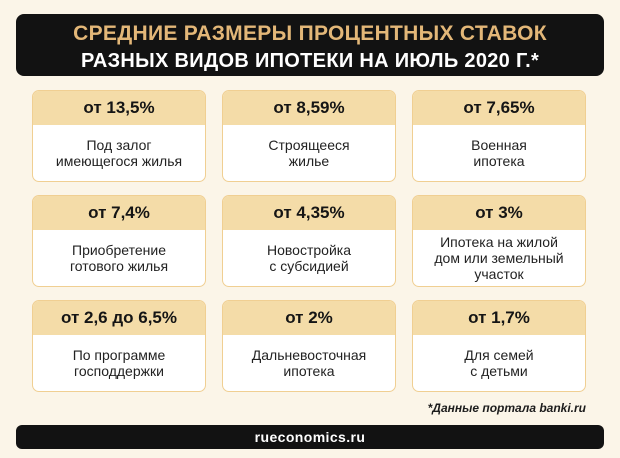 This screenshot has width=620, height=458. I want to click on rate-value: от 2%, so click(309, 318).